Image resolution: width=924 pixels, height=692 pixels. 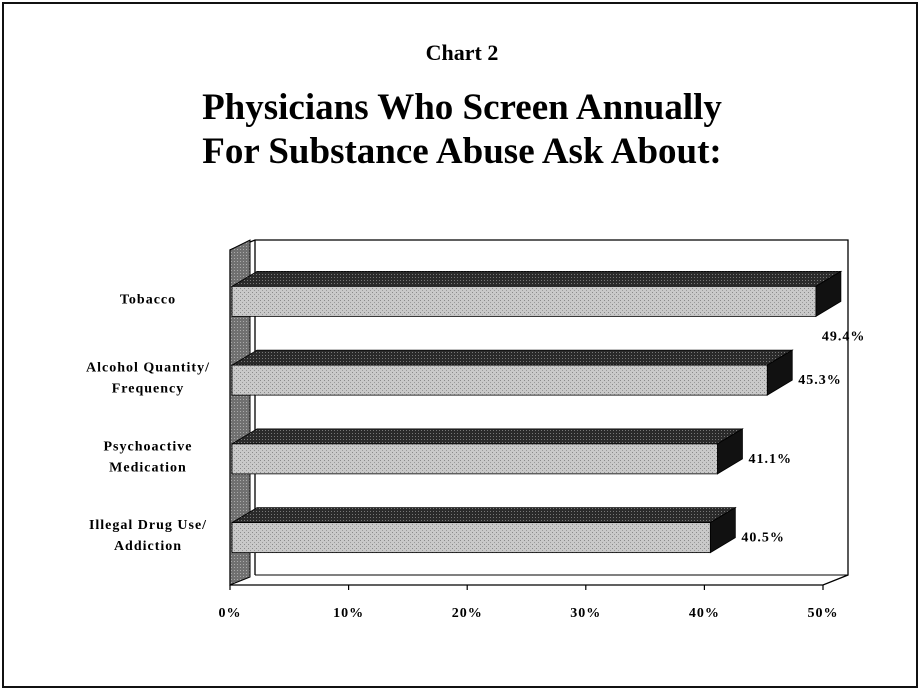 I want to click on x-tick-label: 30%, so click(x=585, y=613).